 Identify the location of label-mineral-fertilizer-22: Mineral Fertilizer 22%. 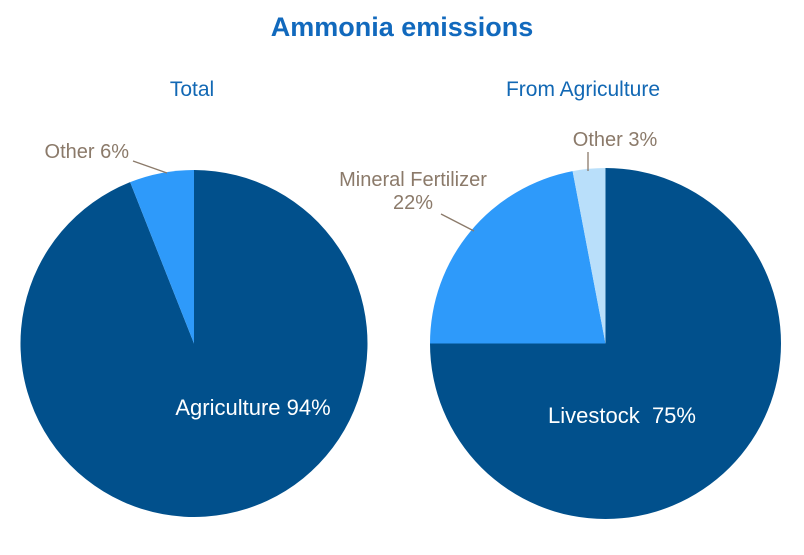
(413, 192).